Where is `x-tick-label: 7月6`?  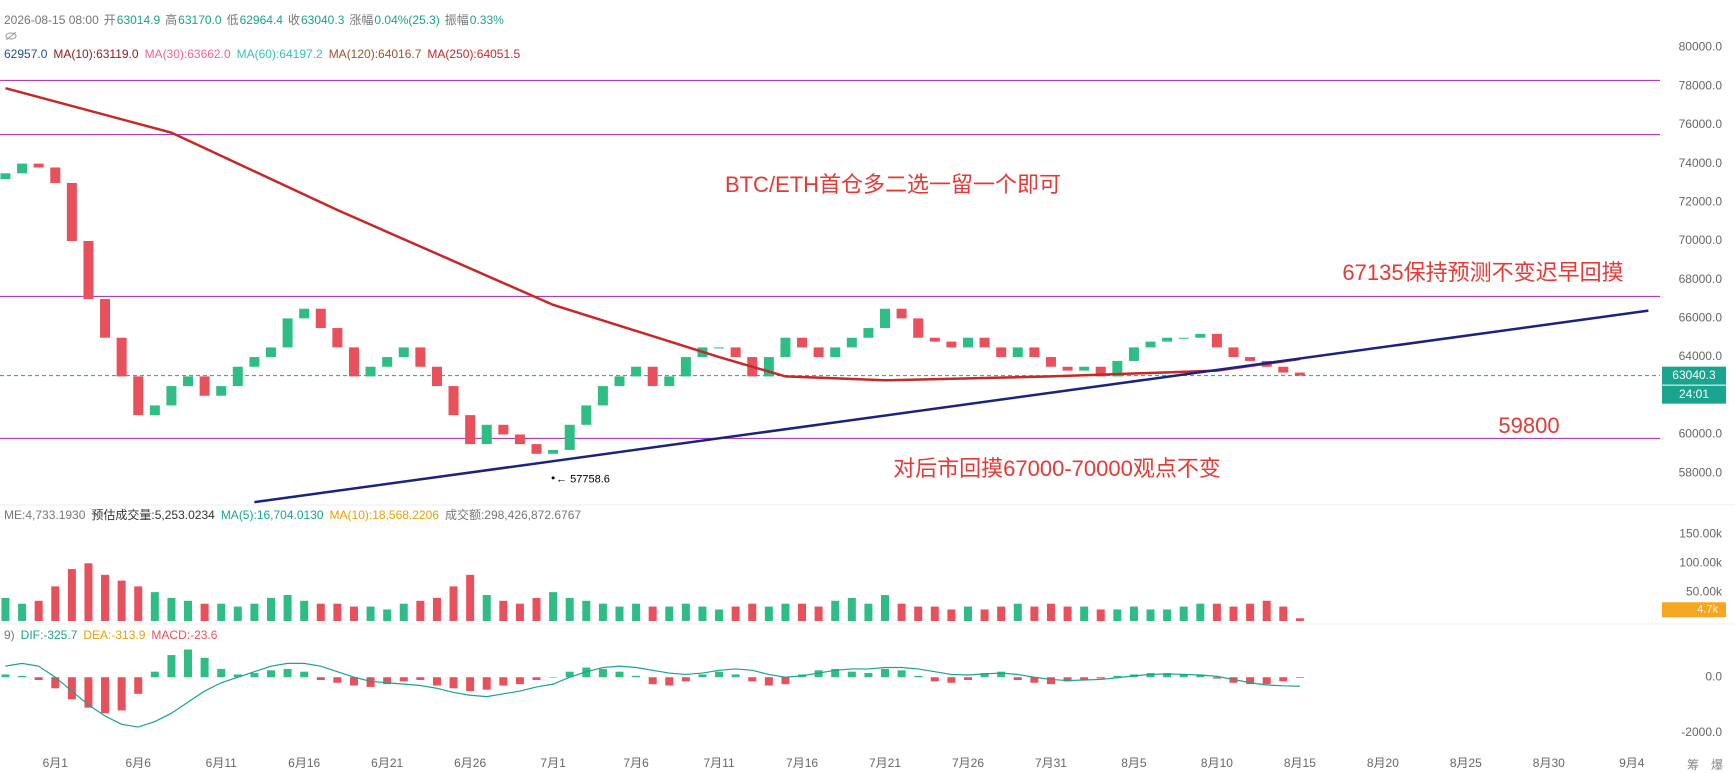
x-tick-label: 7月6 is located at coordinates (636, 763).